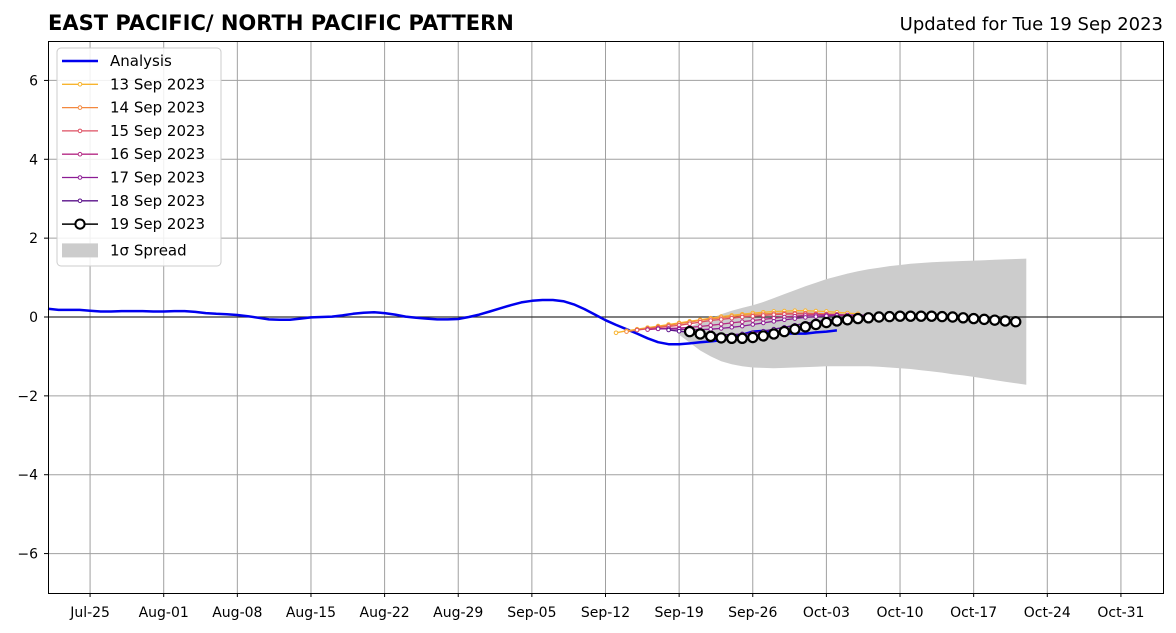 The image size is (1176, 633). What do you see at coordinates (27, 476) in the screenshot?
I see `y-tick-label: −4` at bounding box center [27, 476].